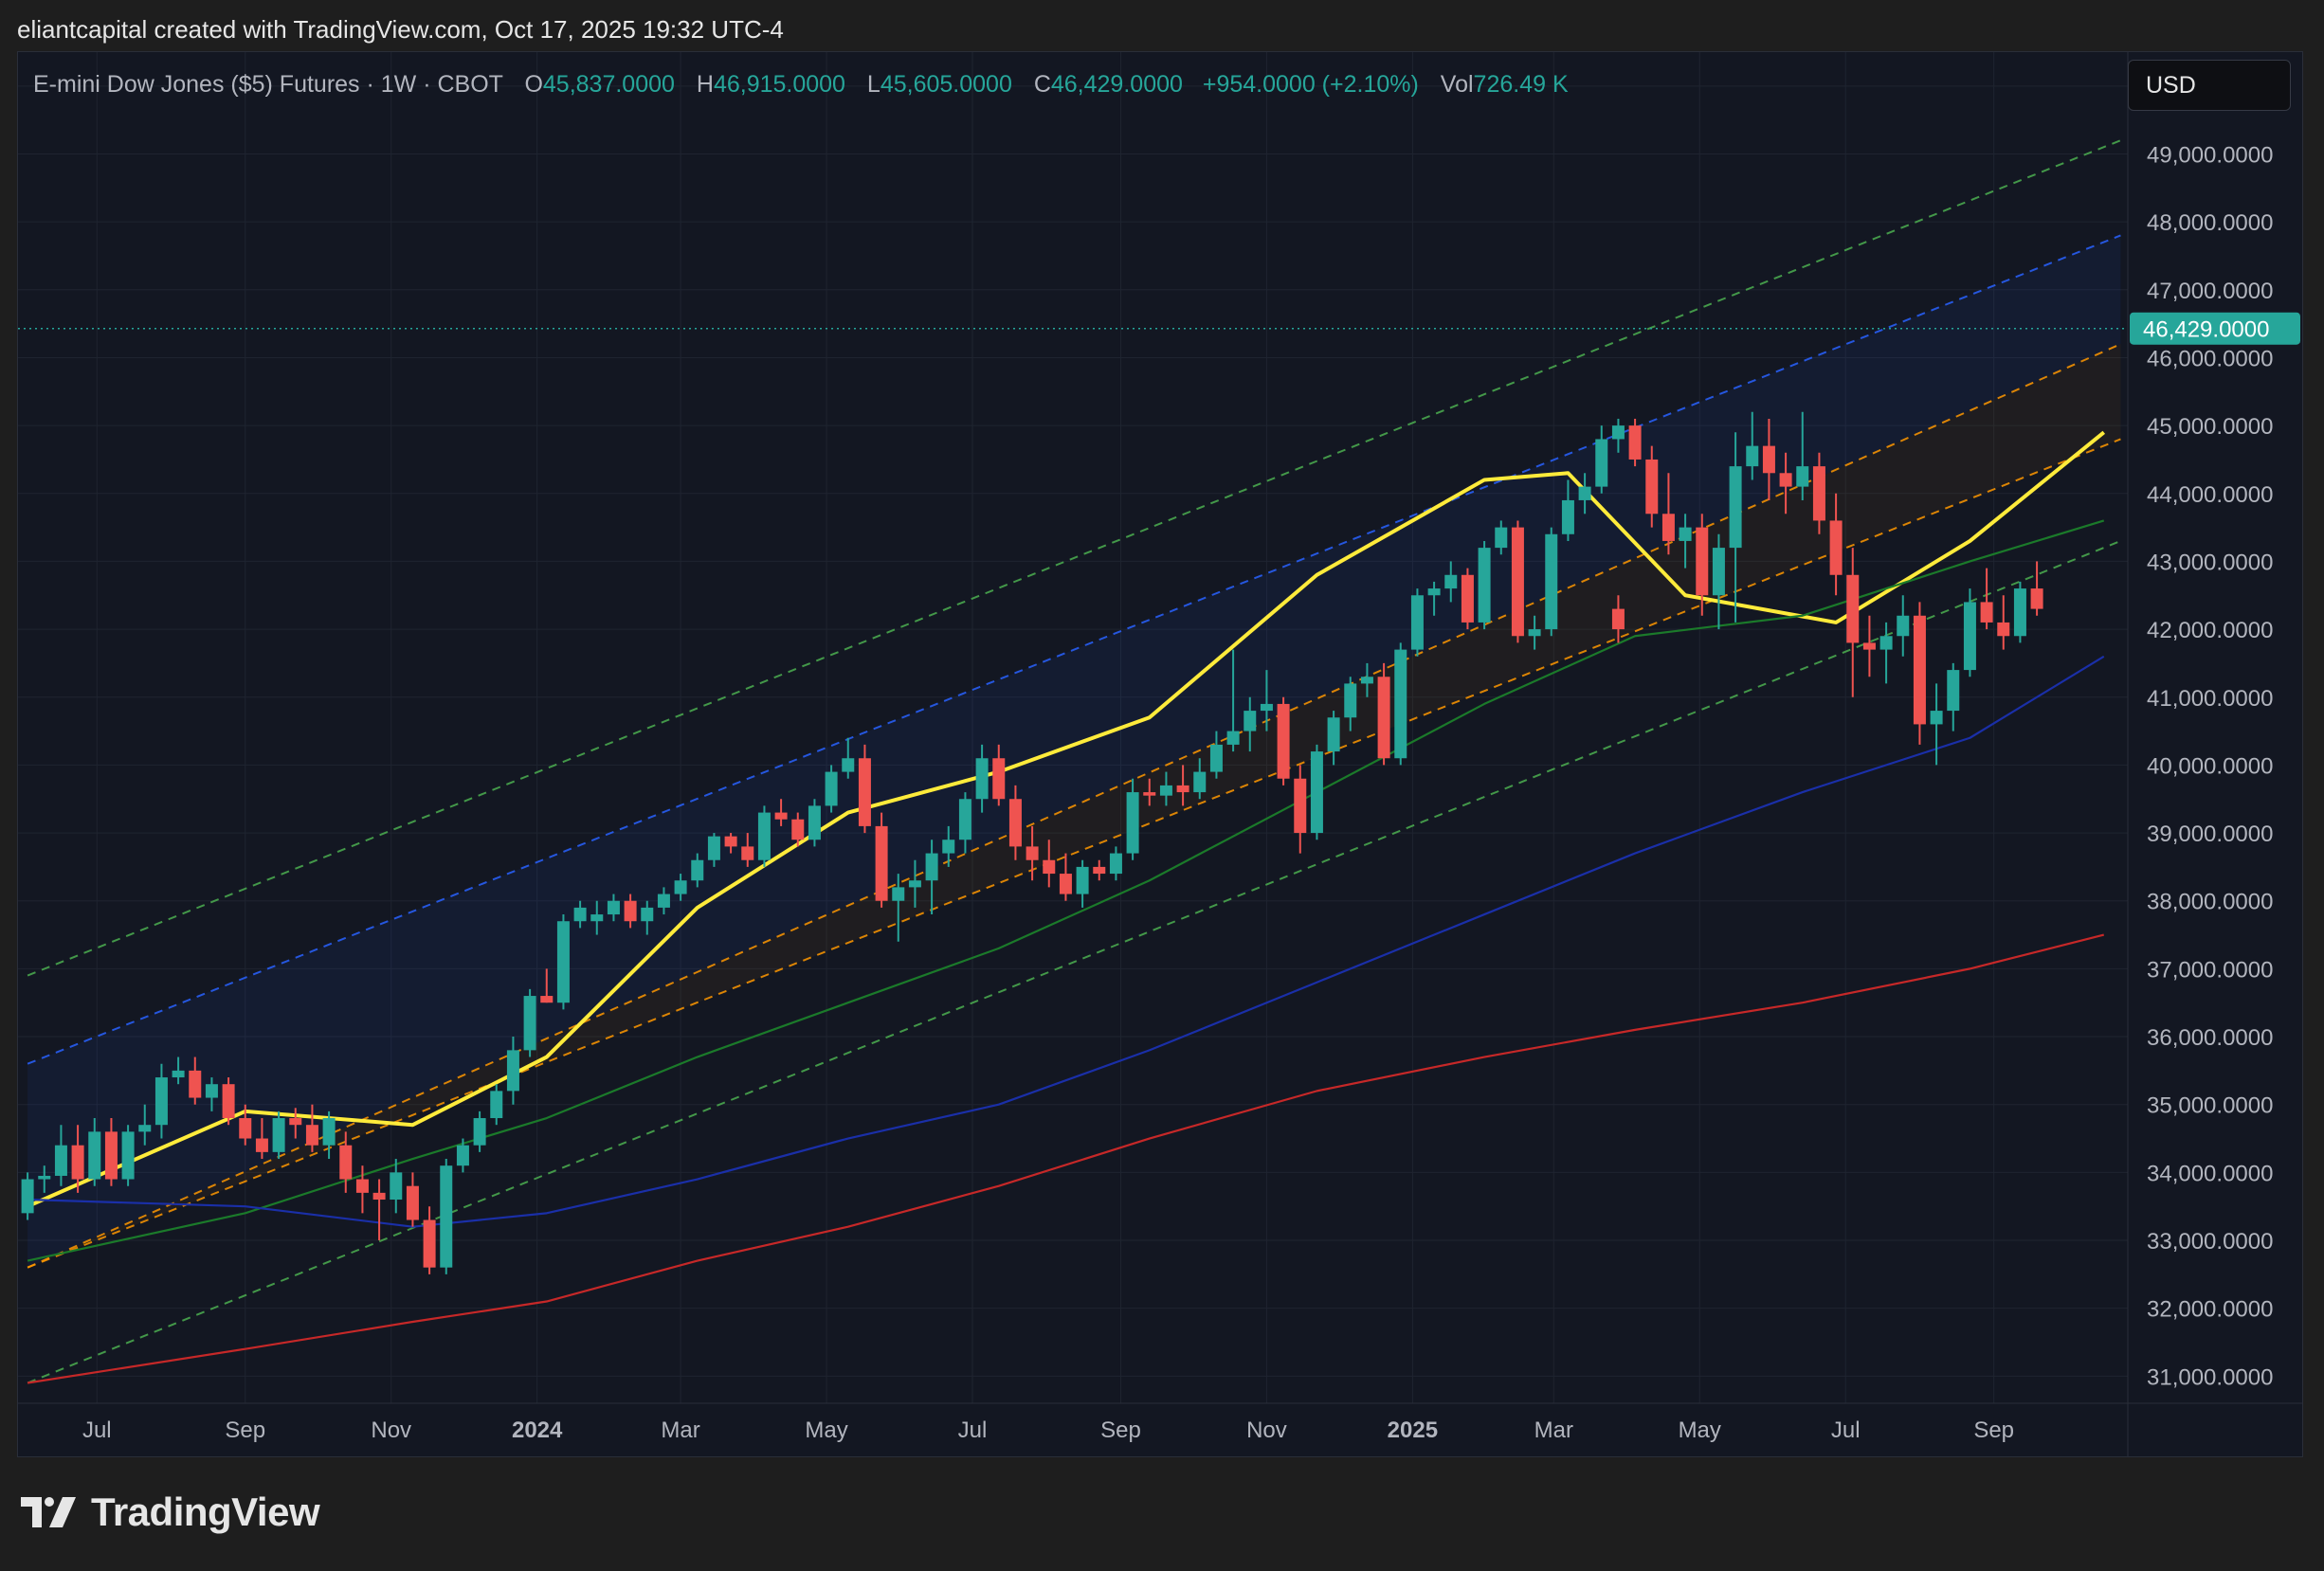 This screenshot has height=1571, width=2324. Describe the element at coordinates (2210, 699) in the screenshot. I see `price-tick-label: 41,000.0000` at that location.